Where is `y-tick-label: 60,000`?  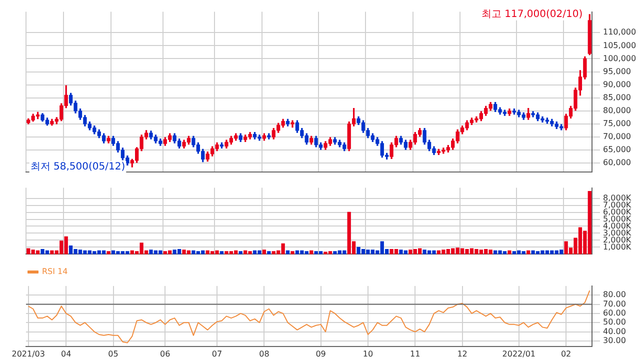
y-tick-label: 60,000 is located at coordinates (617, 163).